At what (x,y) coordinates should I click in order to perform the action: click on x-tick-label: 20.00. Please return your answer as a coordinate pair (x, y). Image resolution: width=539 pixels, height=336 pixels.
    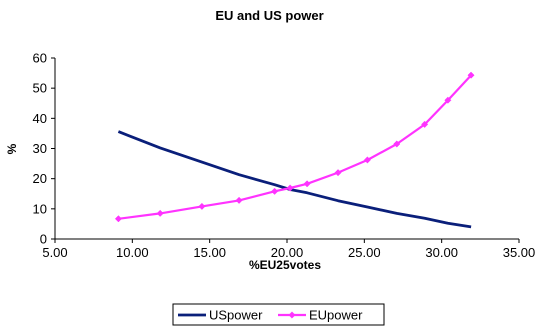
    Looking at the image, I should click on (287, 252).